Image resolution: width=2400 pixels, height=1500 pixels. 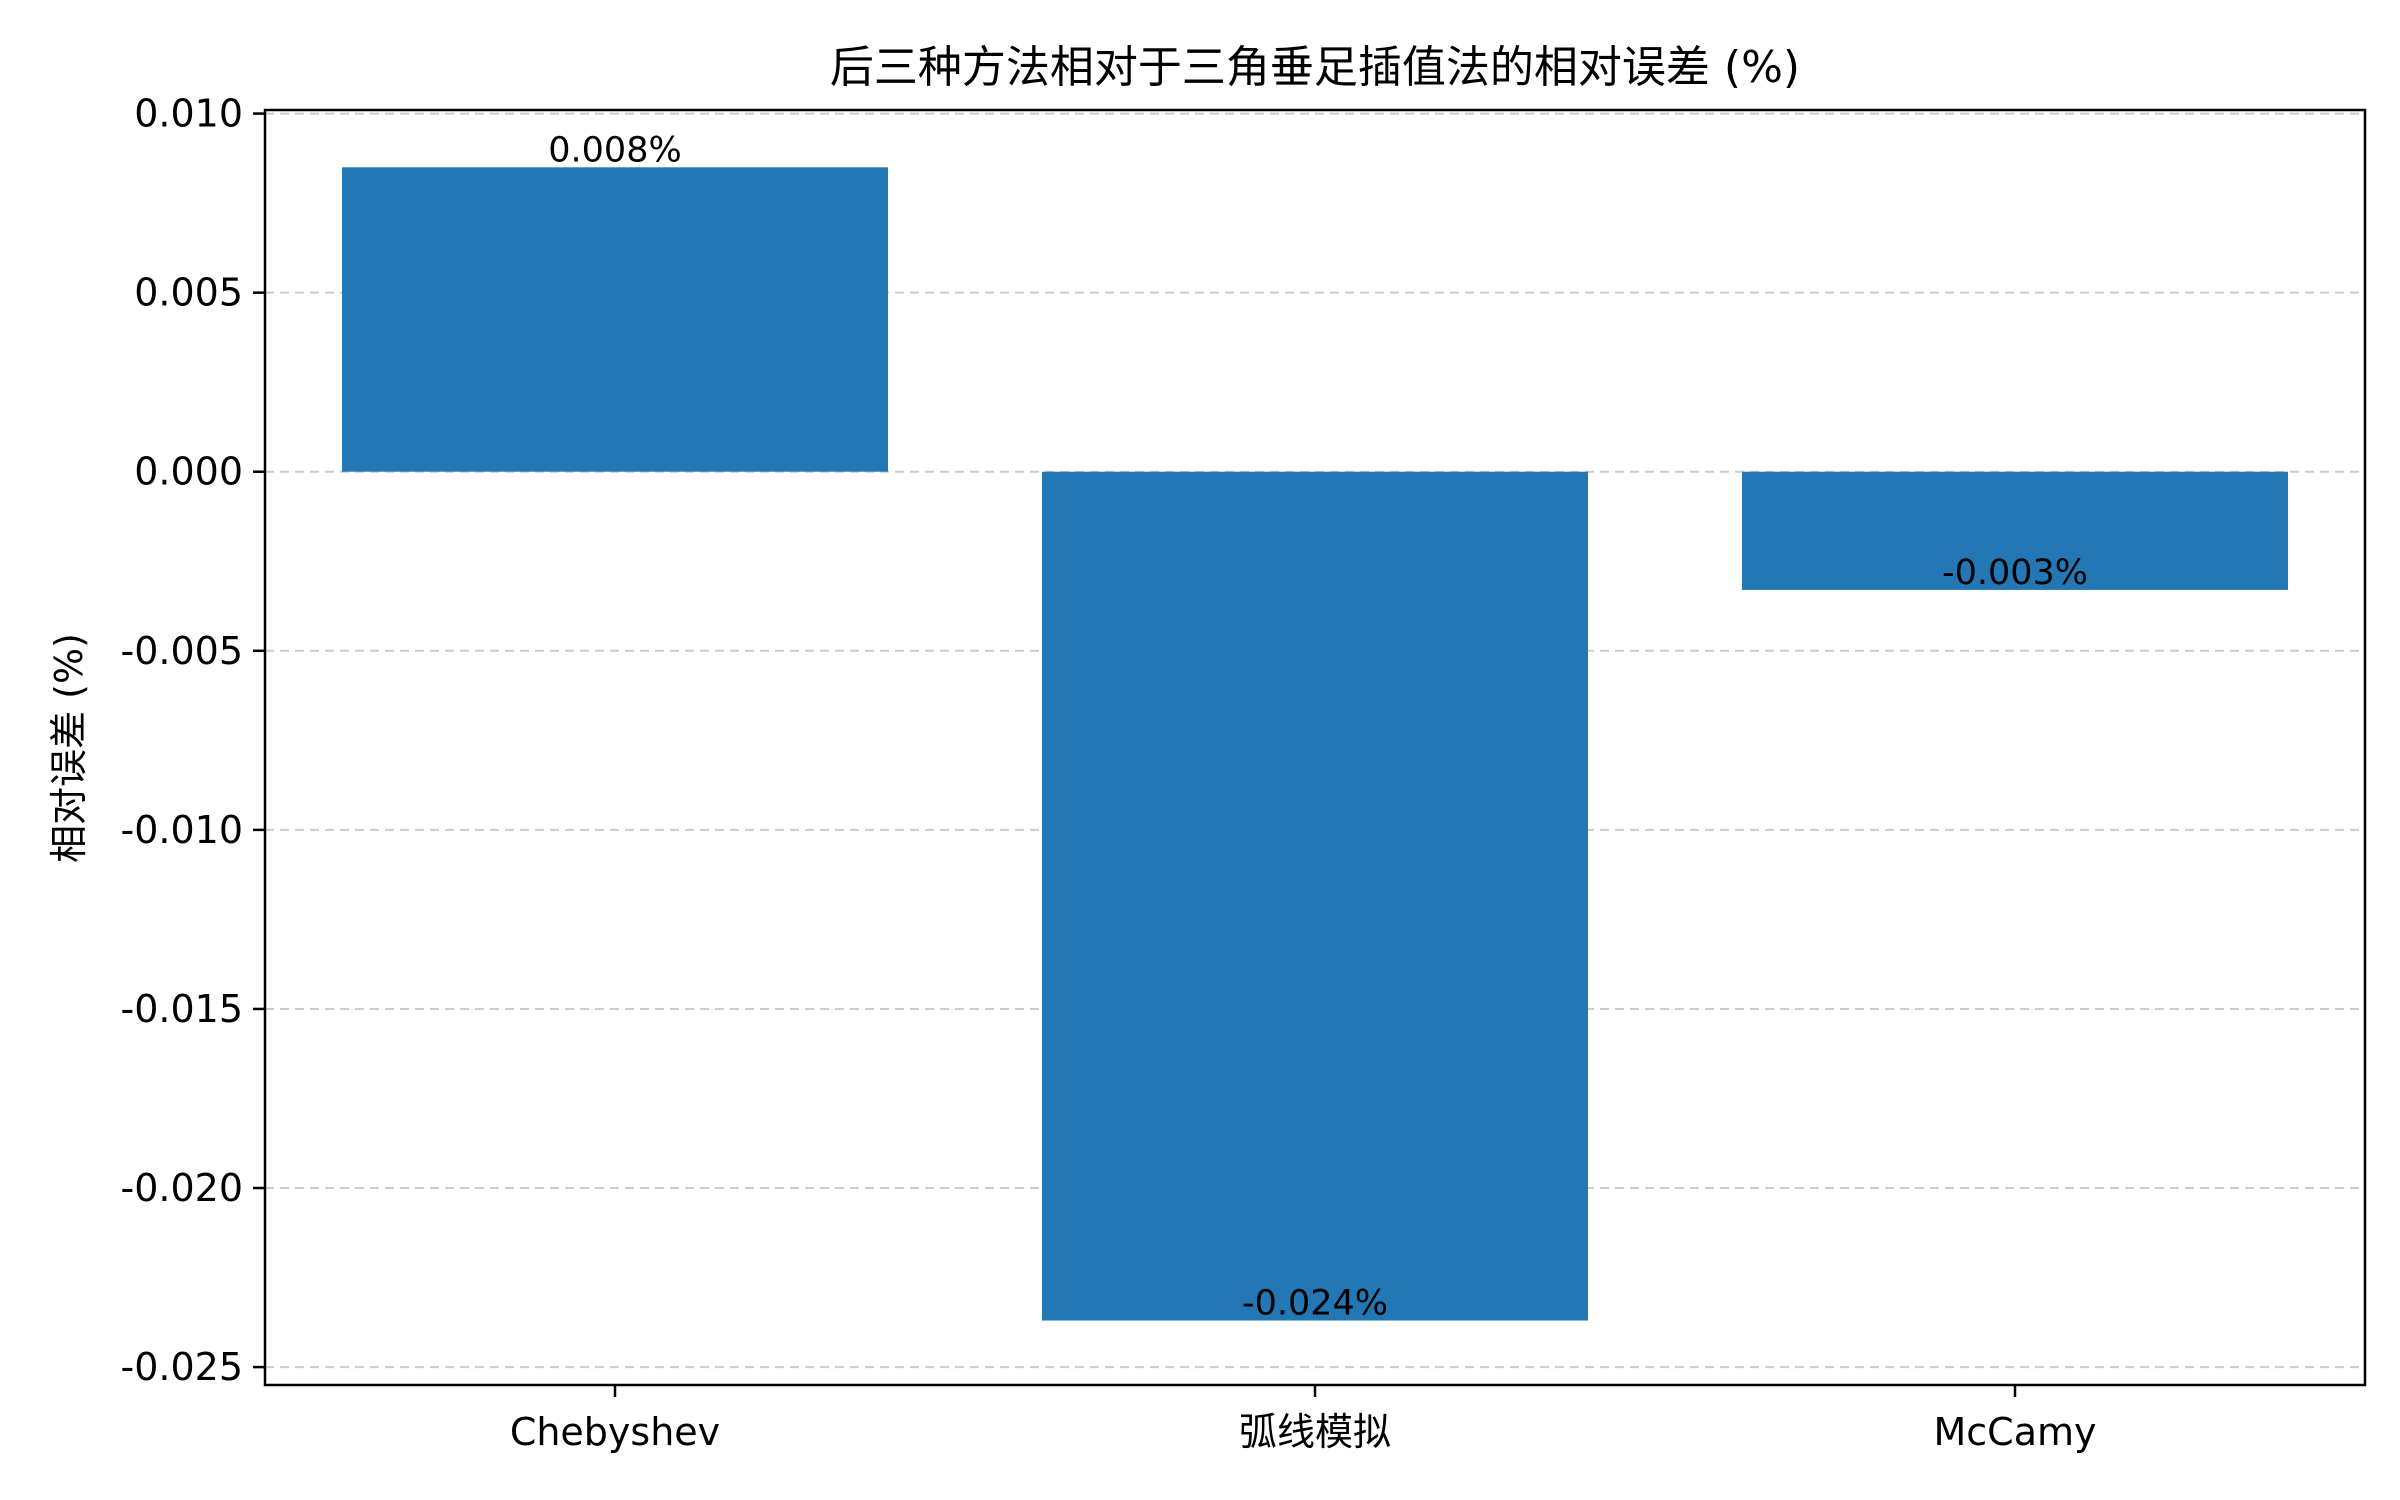 I want to click on y-tick-label: 0.005, so click(x=188, y=293).